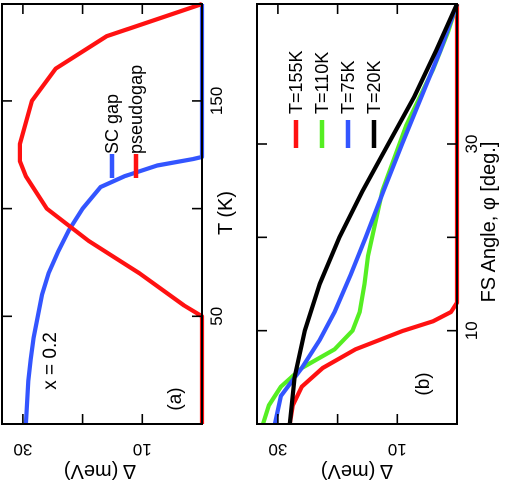 This screenshot has height=485, width=514. What do you see at coordinates (100, 471) in the screenshot?
I see `panel-a-ylabel: Δ (meV)` at bounding box center [100, 471].